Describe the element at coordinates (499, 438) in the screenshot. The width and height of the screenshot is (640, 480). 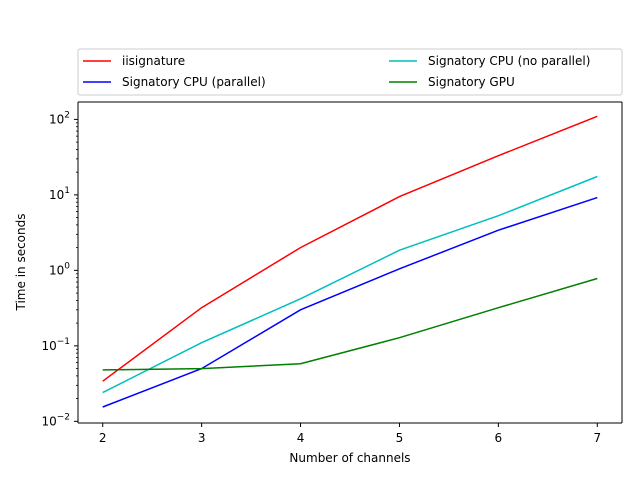
I see `x-tick-label: 6` at that location.